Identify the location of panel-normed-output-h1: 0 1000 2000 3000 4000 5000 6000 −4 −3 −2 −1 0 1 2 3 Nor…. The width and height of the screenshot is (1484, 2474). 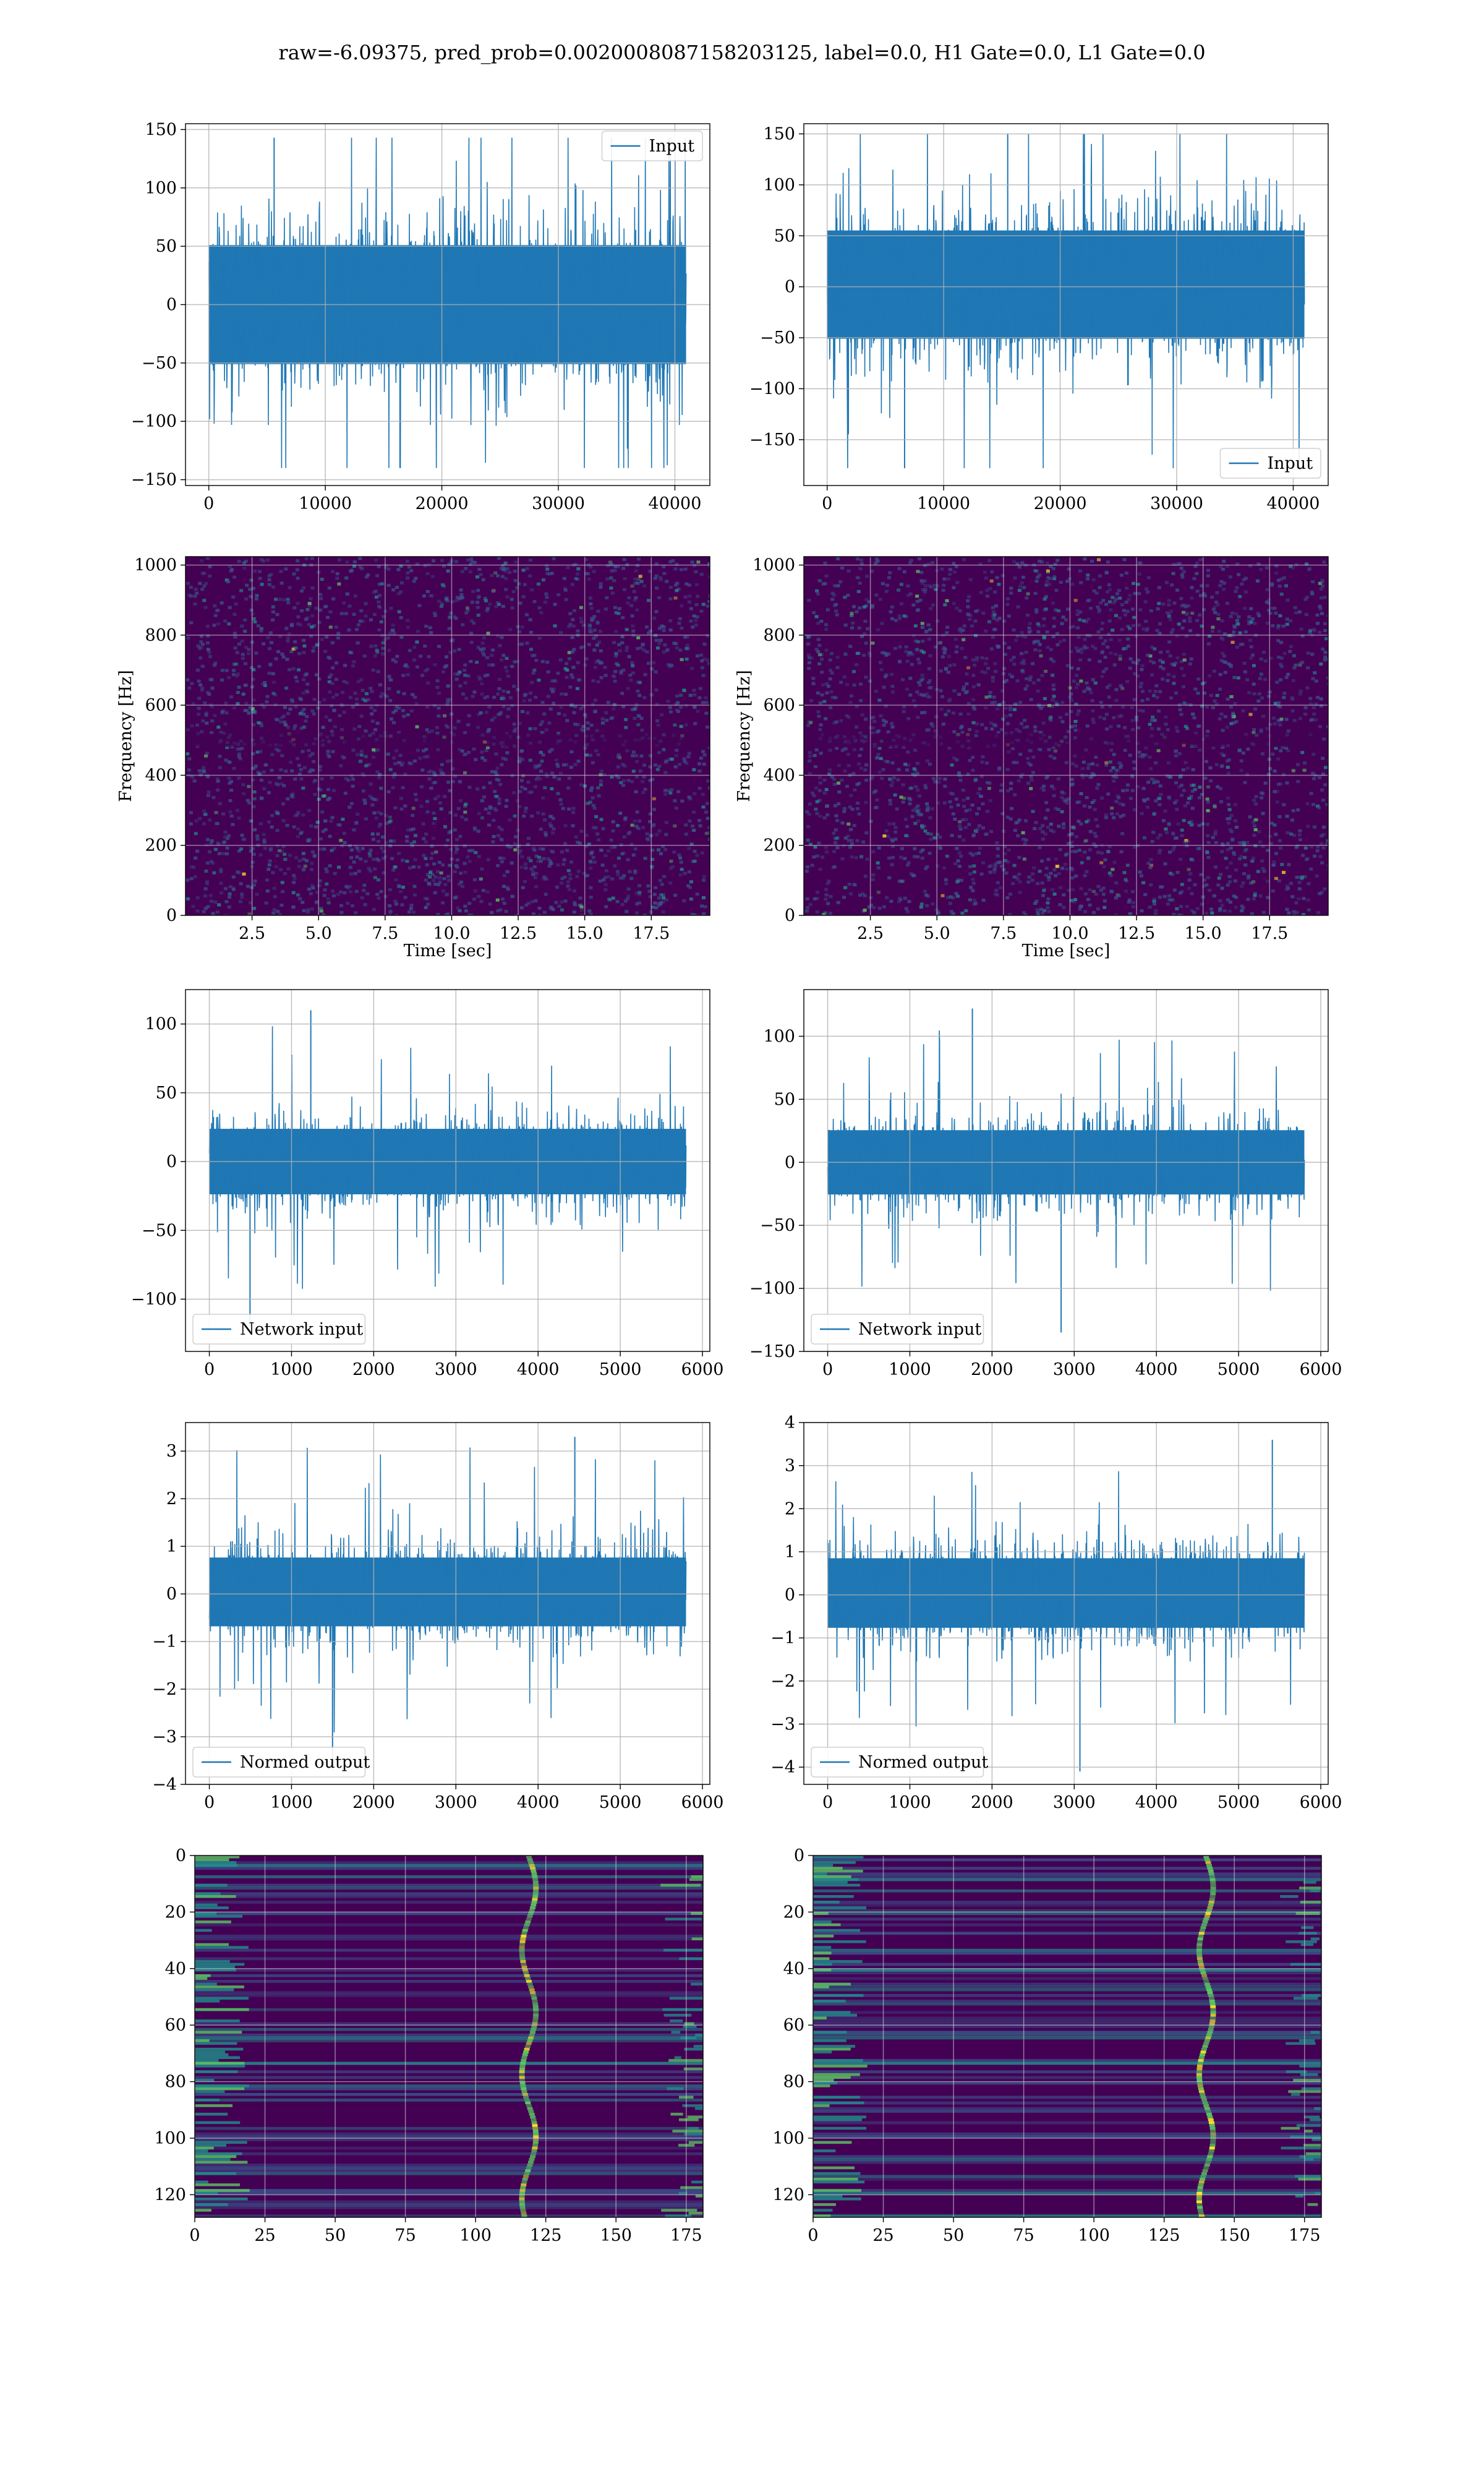
(433, 1614).